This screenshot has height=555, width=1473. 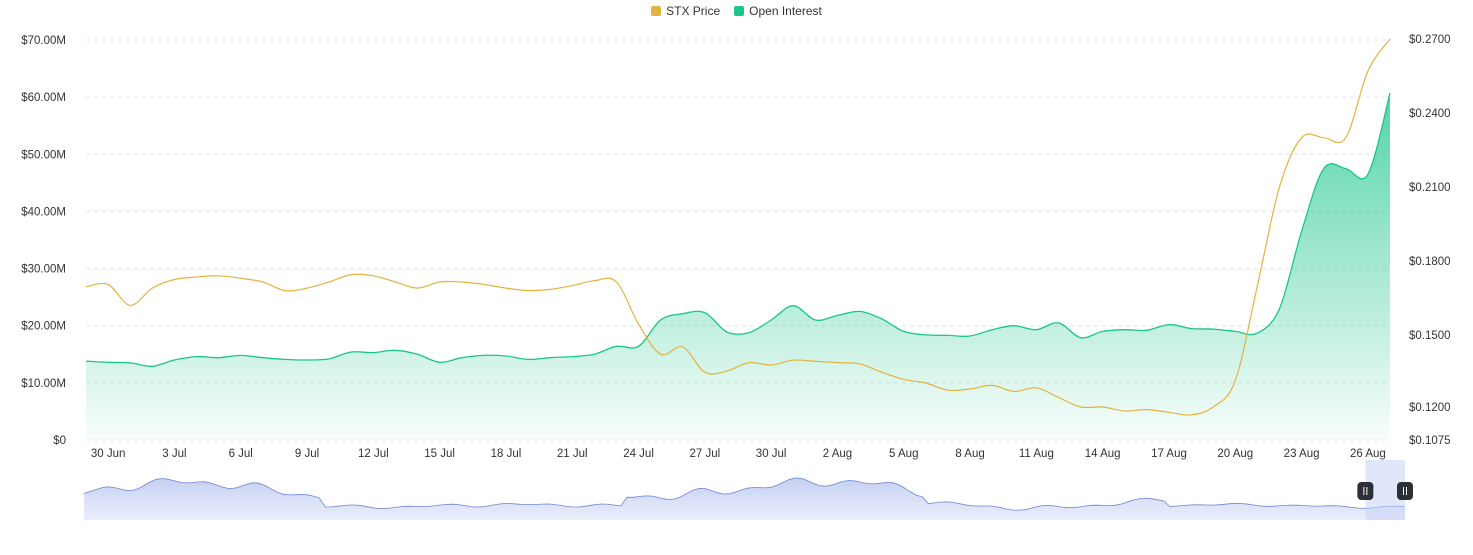 What do you see at coordinates (1430, 336) in the screenshot?
I see `y-right-tick-label: $0.1500` at bounding box center [1430, 336].